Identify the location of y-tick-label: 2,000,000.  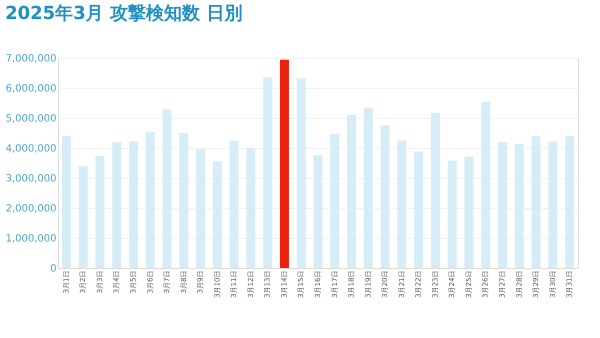
(31, 209).